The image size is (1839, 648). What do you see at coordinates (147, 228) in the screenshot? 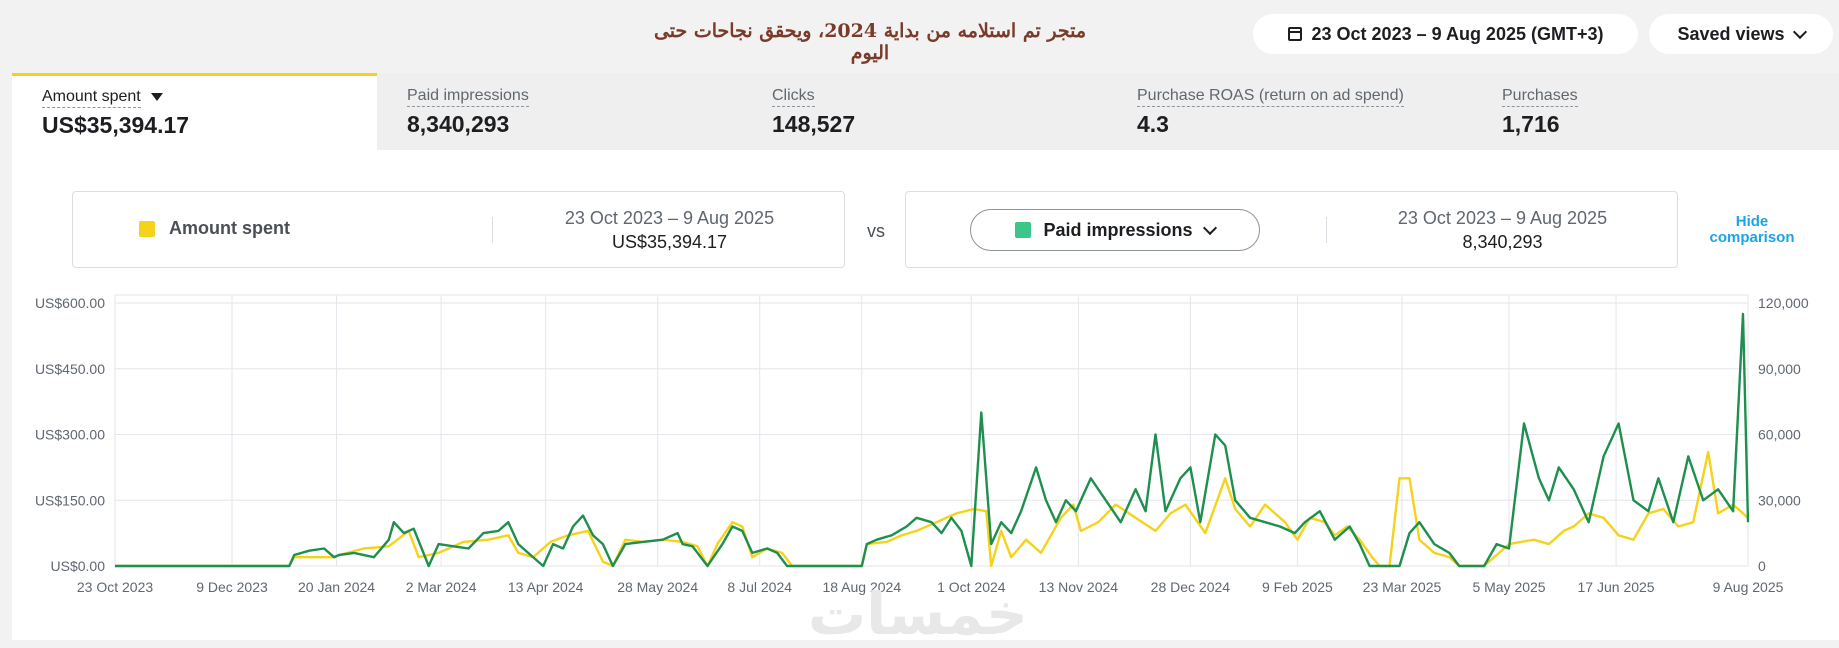
I see `legend-swatch-amount-spent` at bounding box center [147, 228].